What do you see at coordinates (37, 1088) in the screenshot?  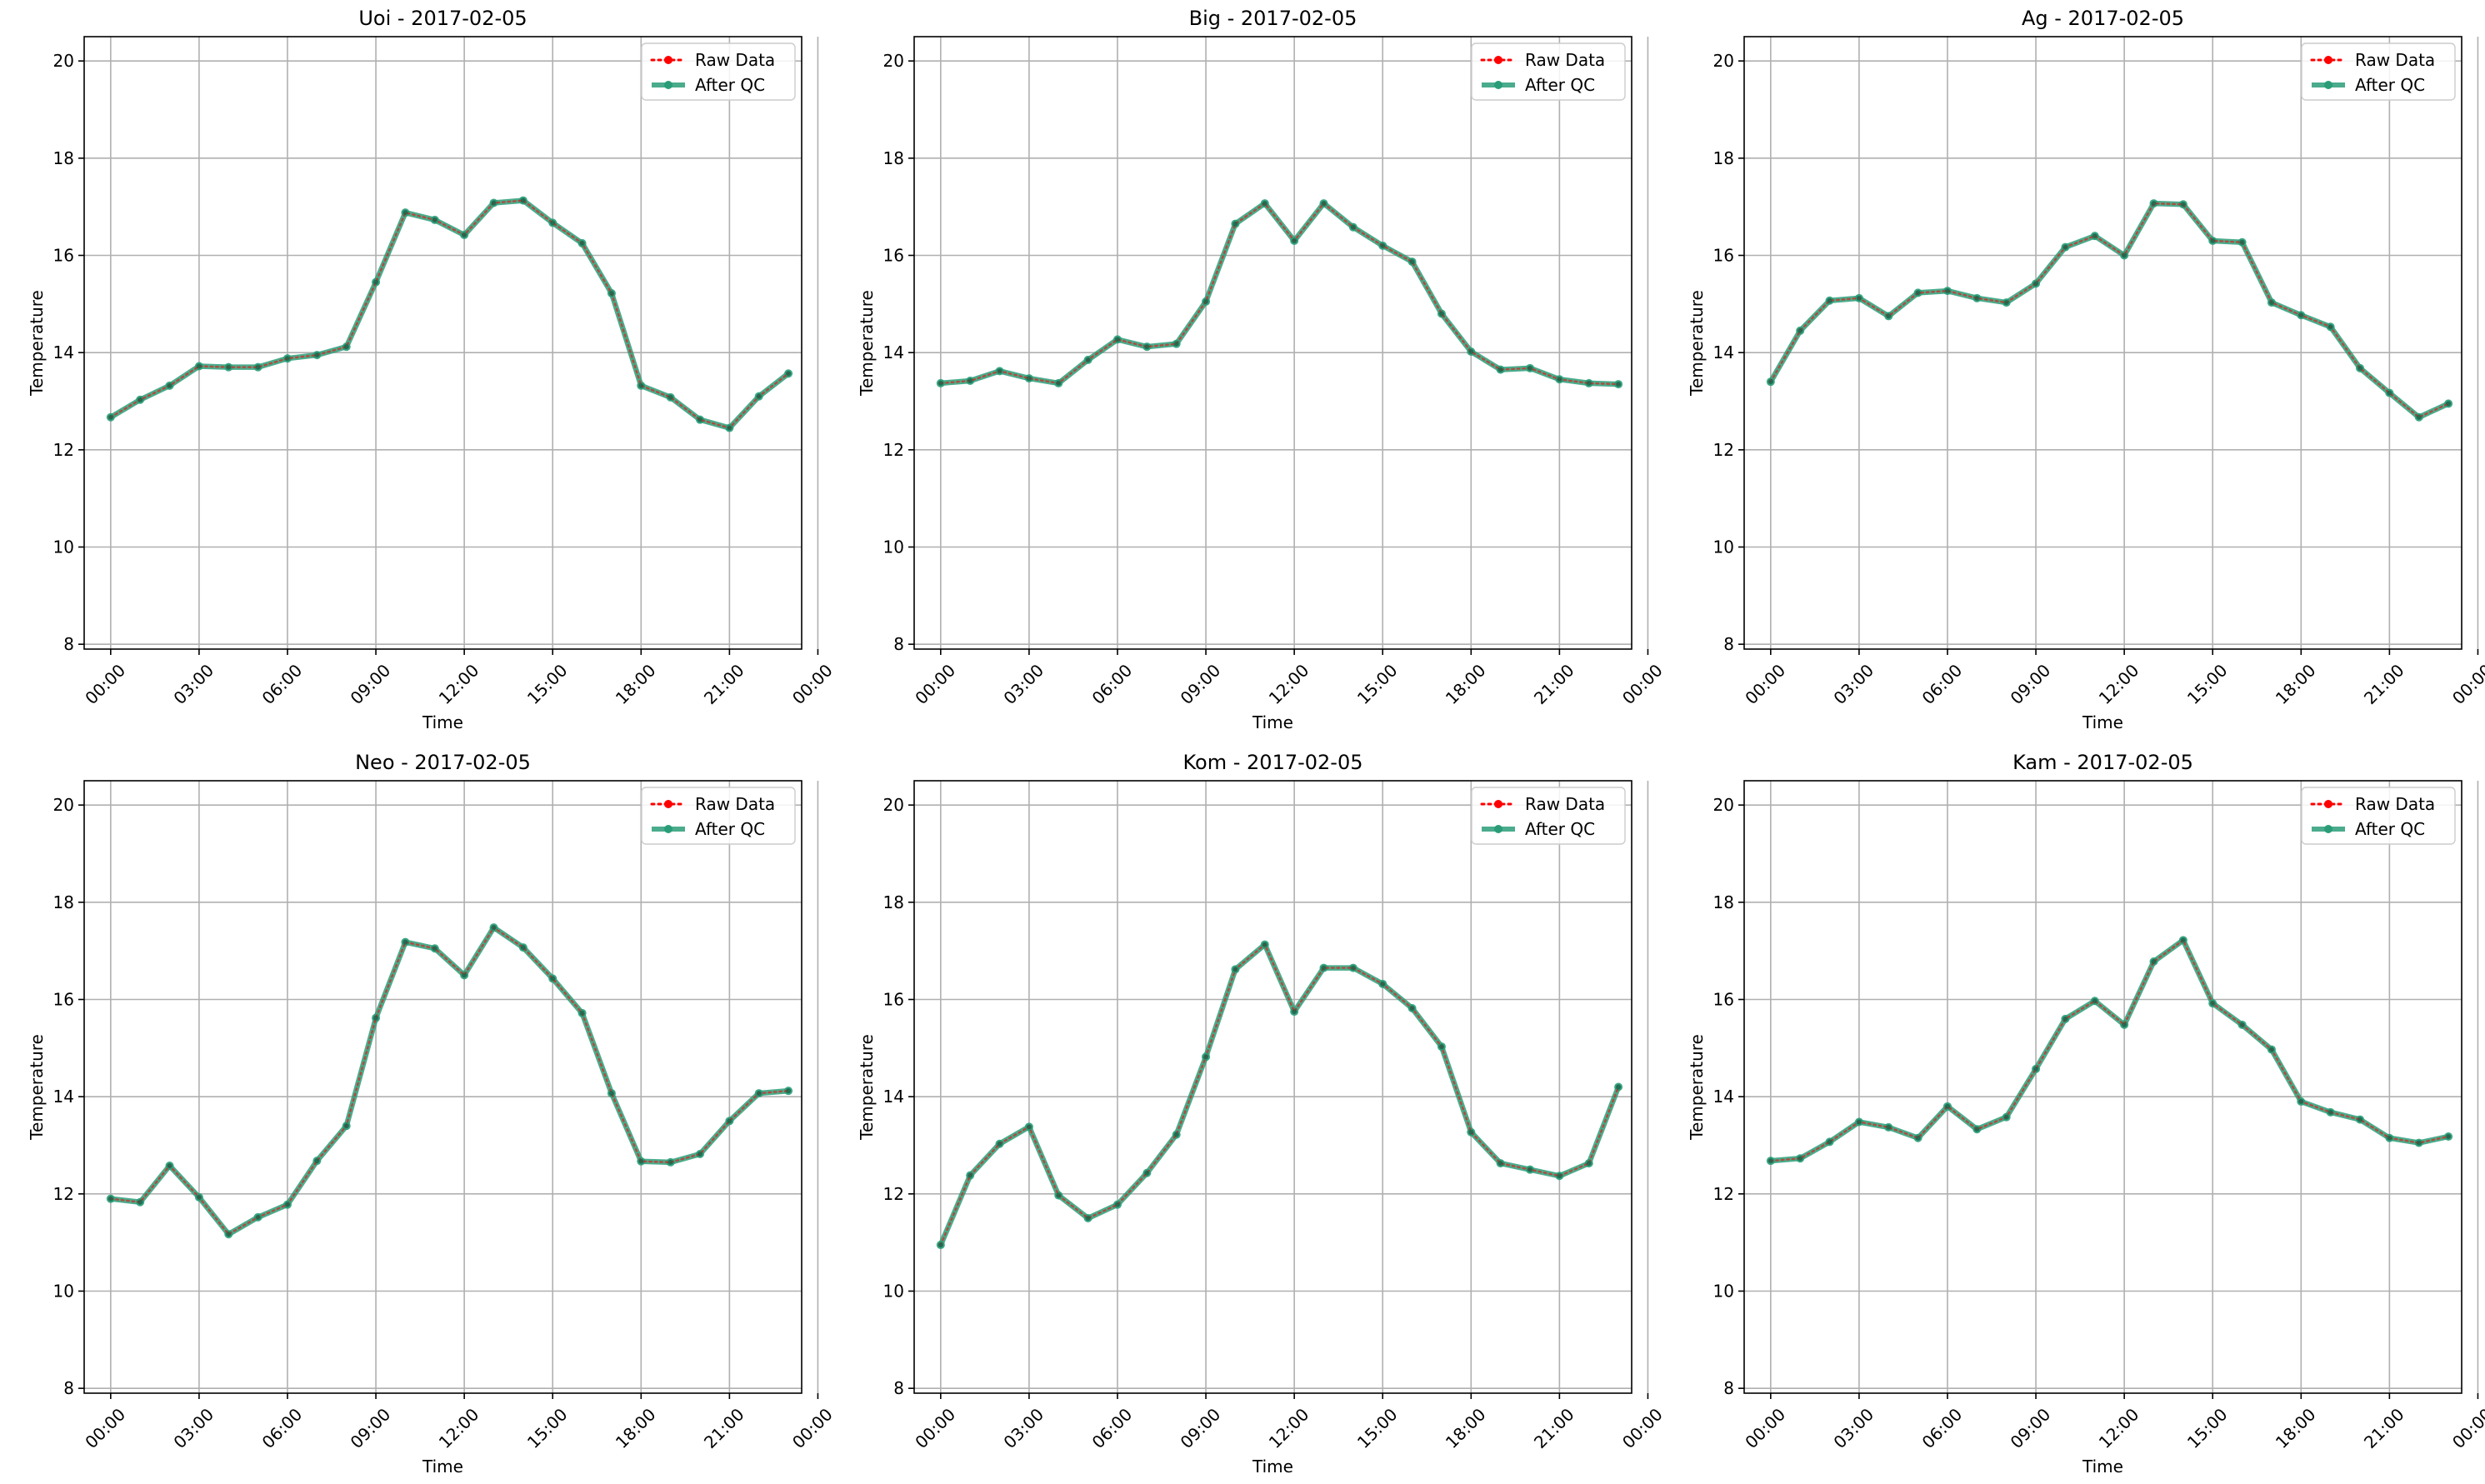 I see `y-axis-label: Temperature` at bounding box center [37, 1088].